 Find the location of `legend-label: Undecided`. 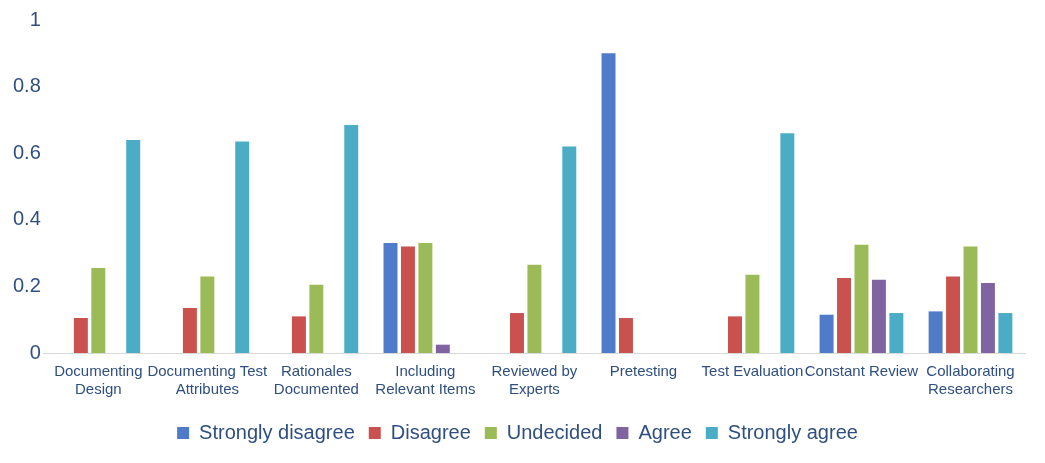

legend-label: Undecided is located at coordinates (554, 431).